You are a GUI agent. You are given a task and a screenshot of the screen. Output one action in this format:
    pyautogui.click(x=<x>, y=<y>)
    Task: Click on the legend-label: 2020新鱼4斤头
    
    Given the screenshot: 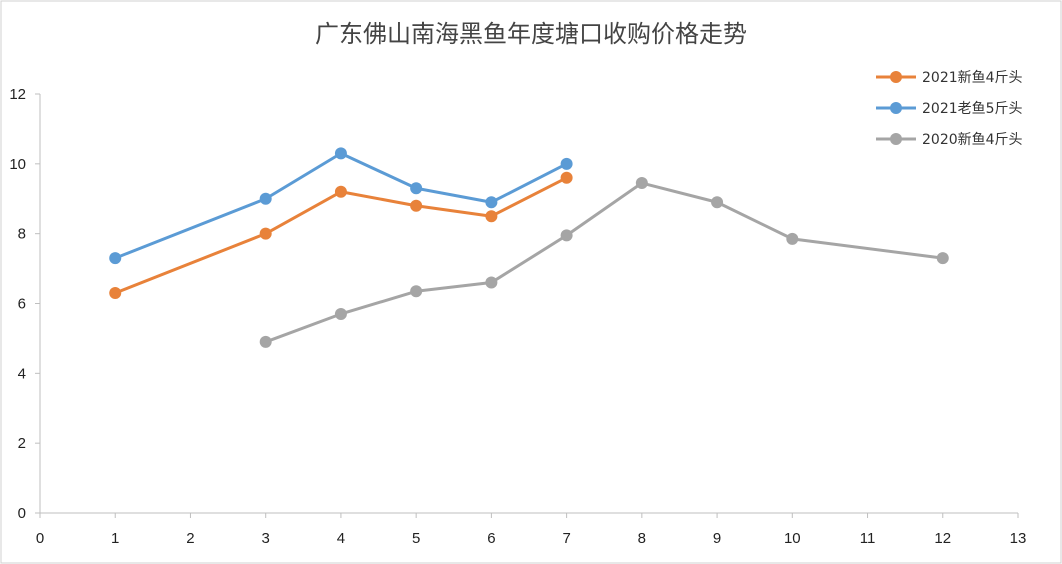 What is the action you would take?
    pyautogui.click(x=972, y=139)
    